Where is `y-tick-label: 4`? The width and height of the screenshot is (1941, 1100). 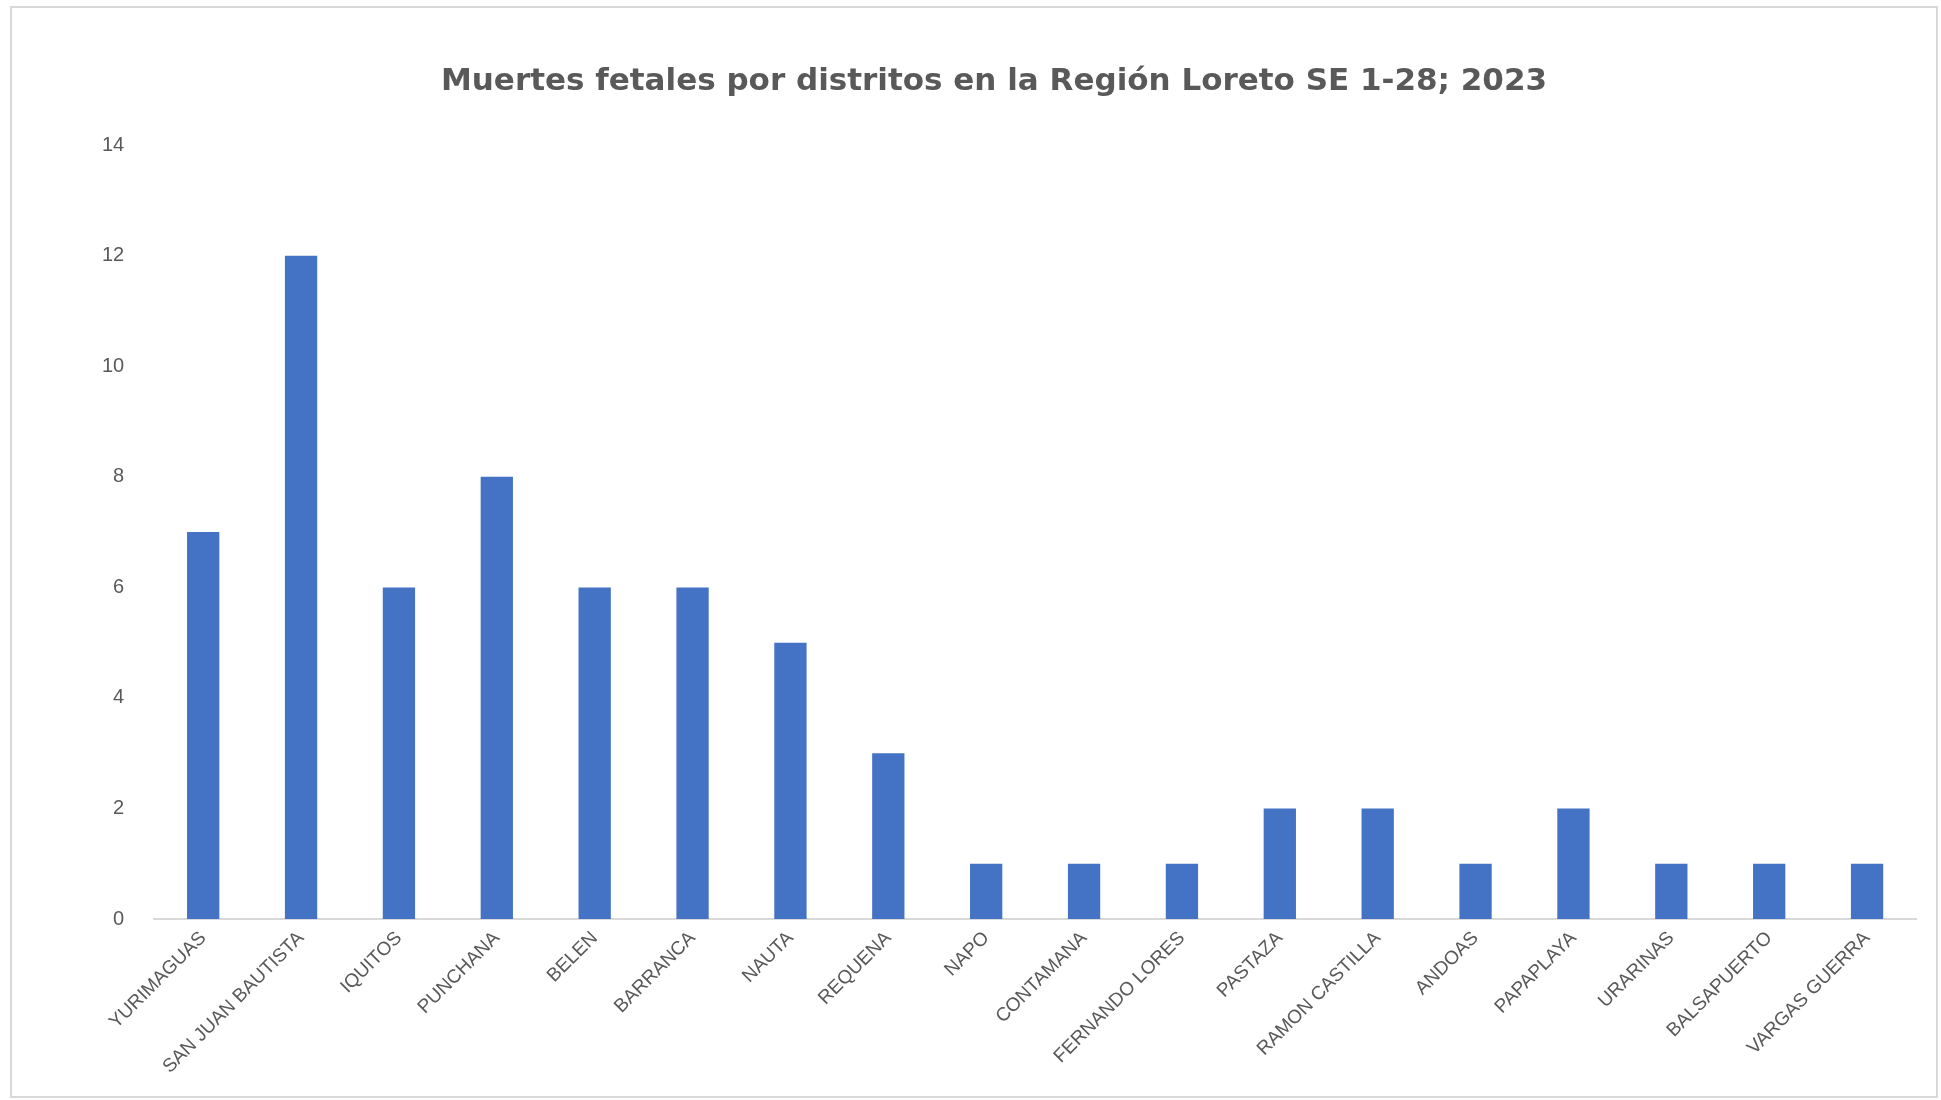 y-tick-label: 4 is located at coordinates (119, 696).